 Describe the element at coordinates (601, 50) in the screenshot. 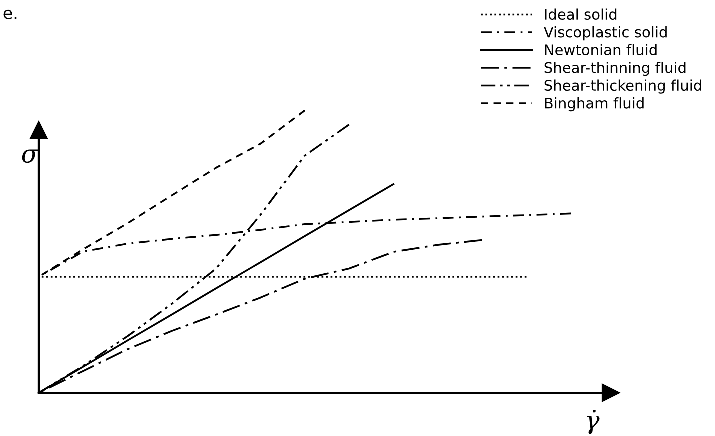

I see `legend-label: Newtonian fluid` at that location.